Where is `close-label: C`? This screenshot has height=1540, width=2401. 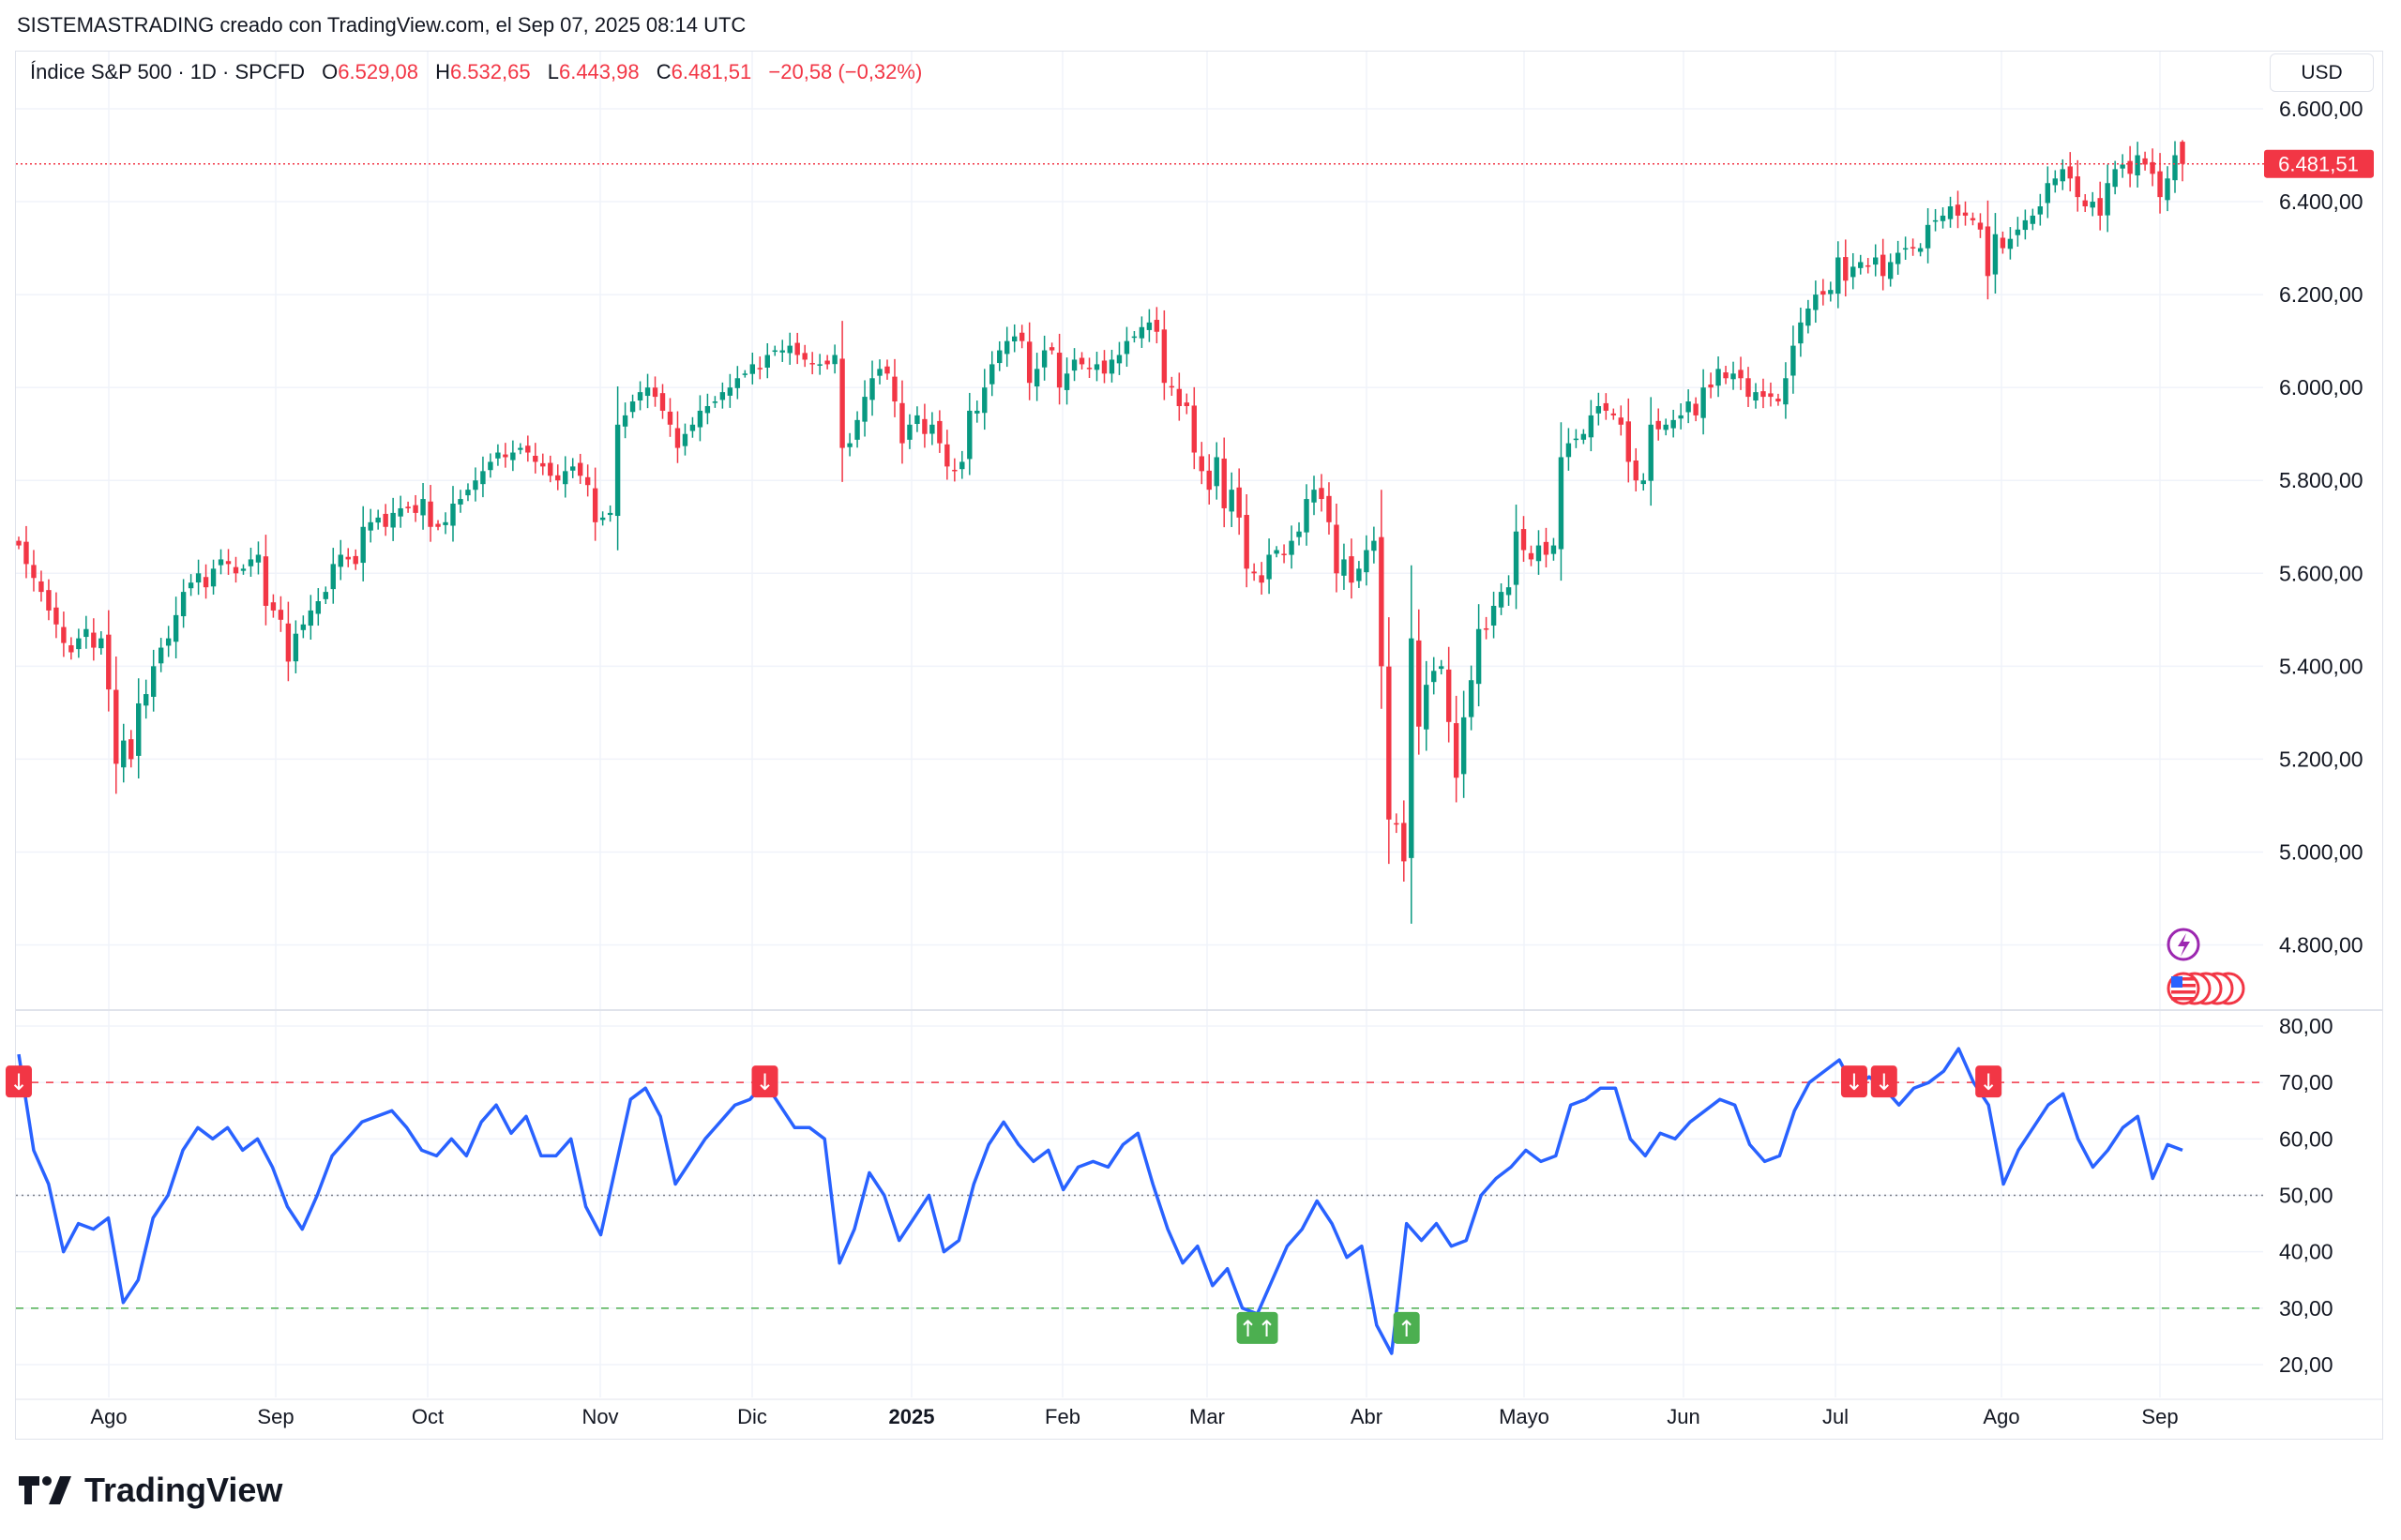
close-label: C is located at coordinates (664, 71).